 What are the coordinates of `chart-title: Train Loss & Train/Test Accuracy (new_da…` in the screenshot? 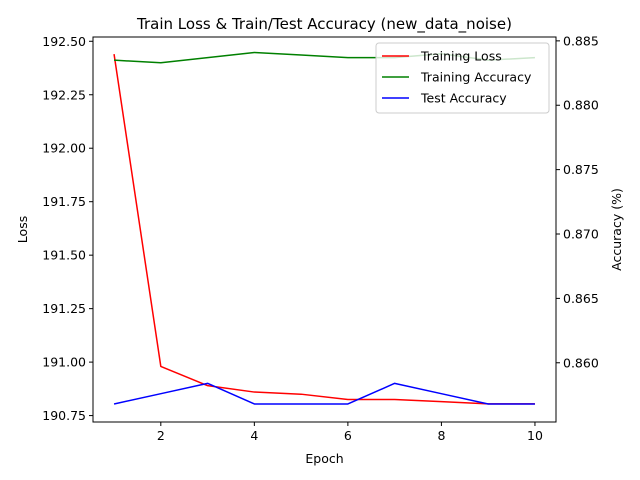 It's located at (324, 24).